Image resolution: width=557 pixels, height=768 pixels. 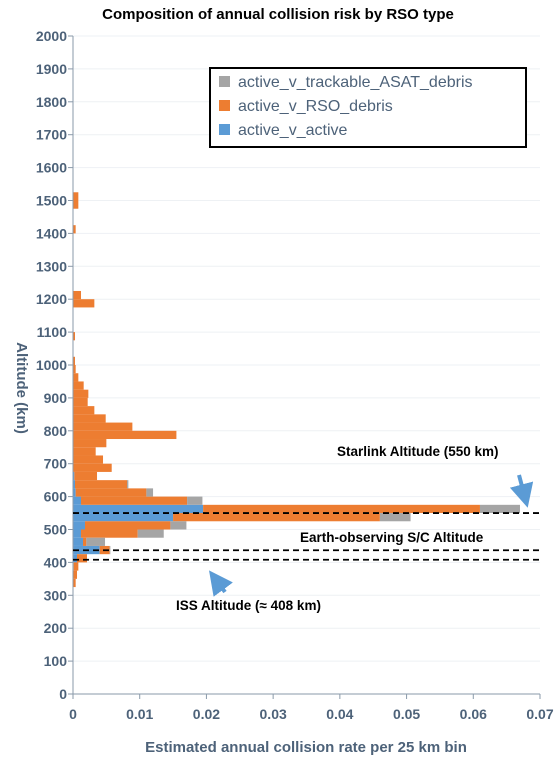 I want to click on legend-box, so click(x=368, y=107).